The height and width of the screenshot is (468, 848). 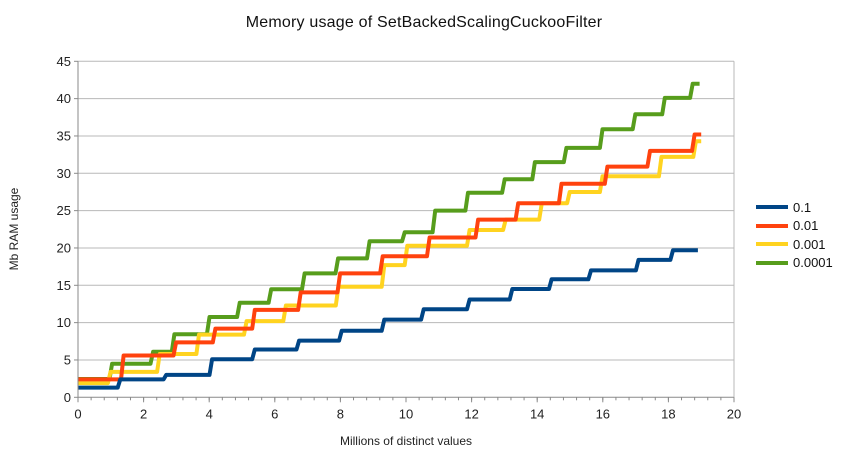 I want to click on legend-label: 0.1, so click(x=802, y=207).